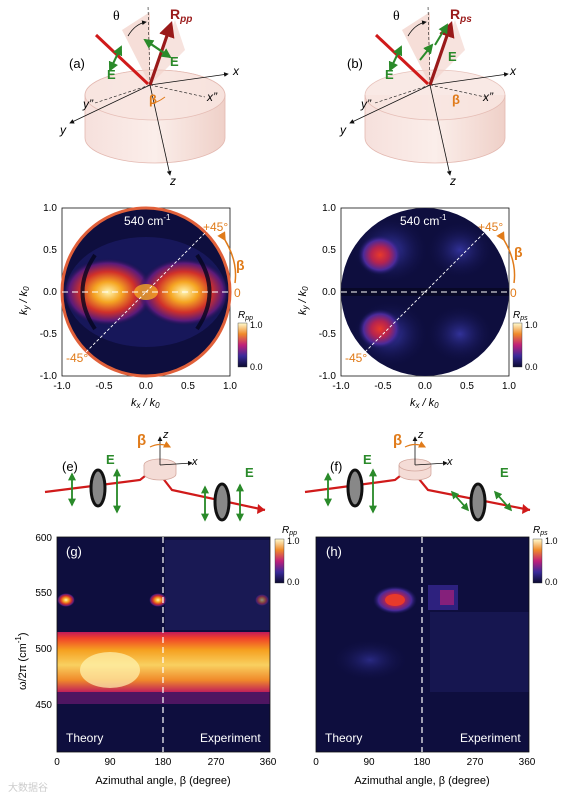 This screenshot has height=797, width=566. What do you see at coordinates (336, 466) in the screenshot?
I see `panel-f-label: (f)` at bounding box center [336, 466].